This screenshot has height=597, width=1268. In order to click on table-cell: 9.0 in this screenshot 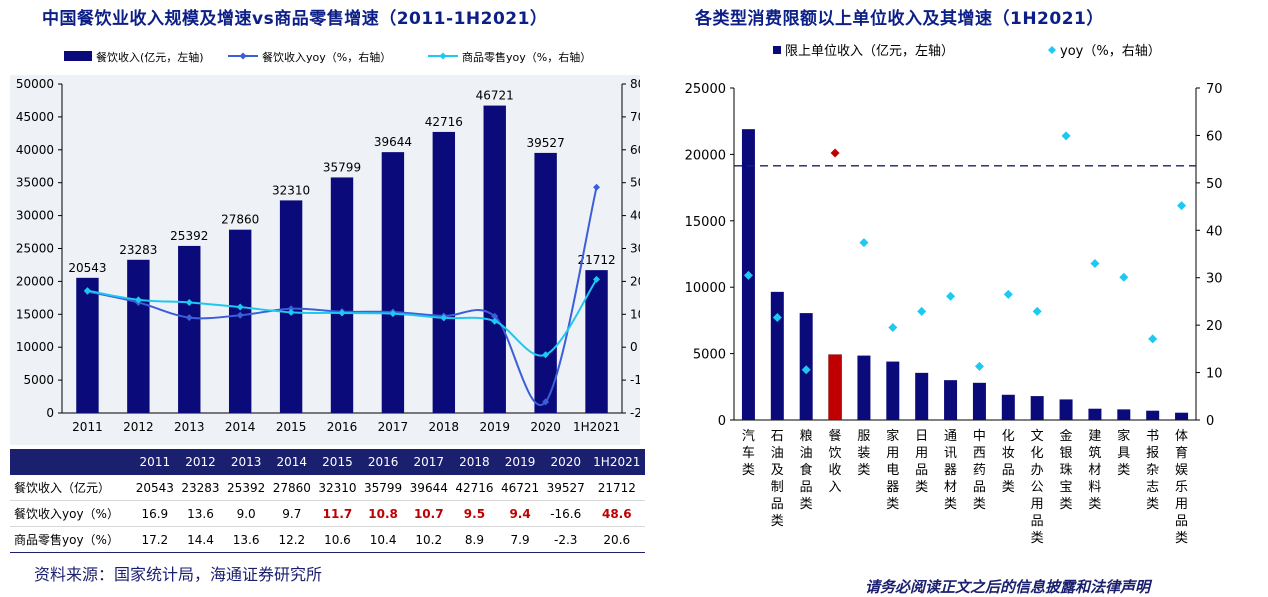, I will do `click(246, 513)`.